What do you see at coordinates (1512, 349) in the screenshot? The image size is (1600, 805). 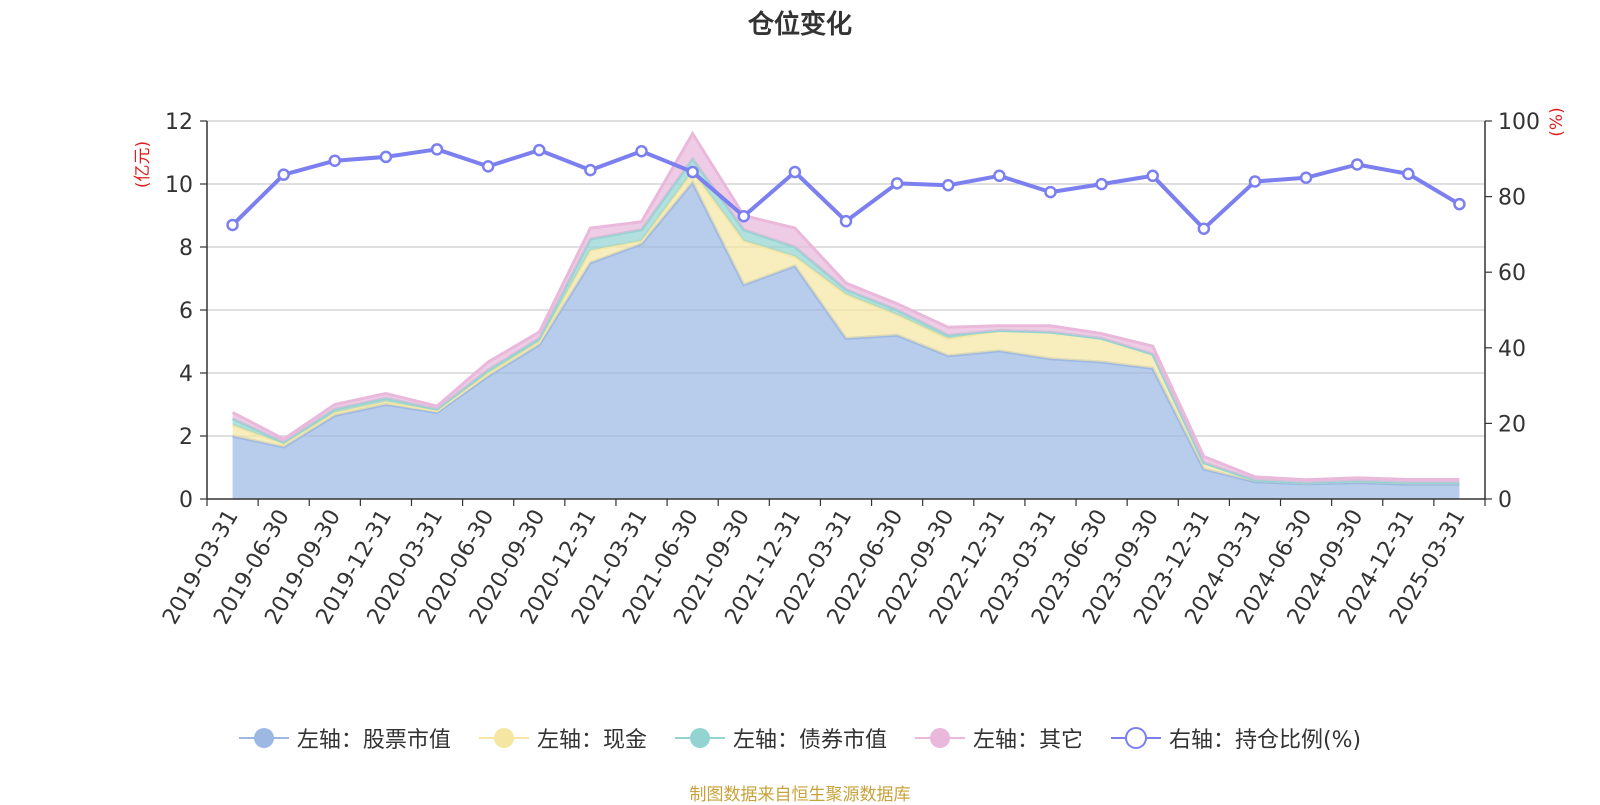 I see `right-tick-label: 40` at bounding box center [1512, 349].